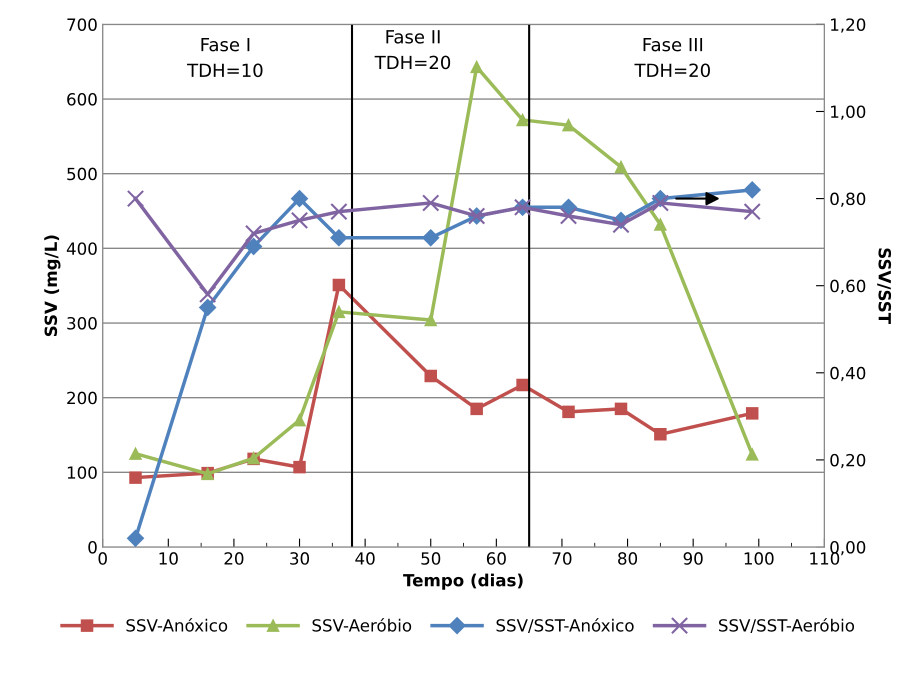  Describe the element at coordinates (82, 99) in the screenshot. I see `y-tick-label: 600` at that location.